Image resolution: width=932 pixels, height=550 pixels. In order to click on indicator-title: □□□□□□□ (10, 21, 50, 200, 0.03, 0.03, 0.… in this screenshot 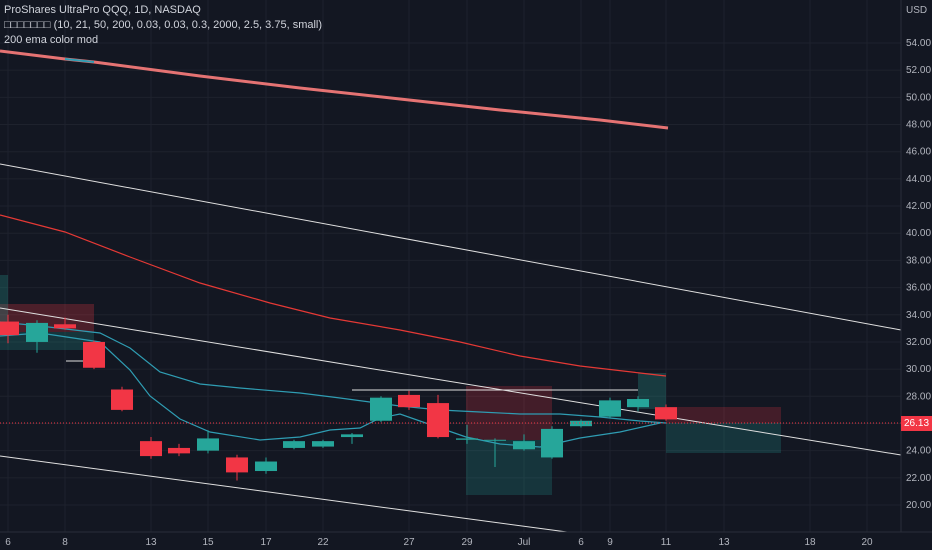, I will do `click(163, 25)`.